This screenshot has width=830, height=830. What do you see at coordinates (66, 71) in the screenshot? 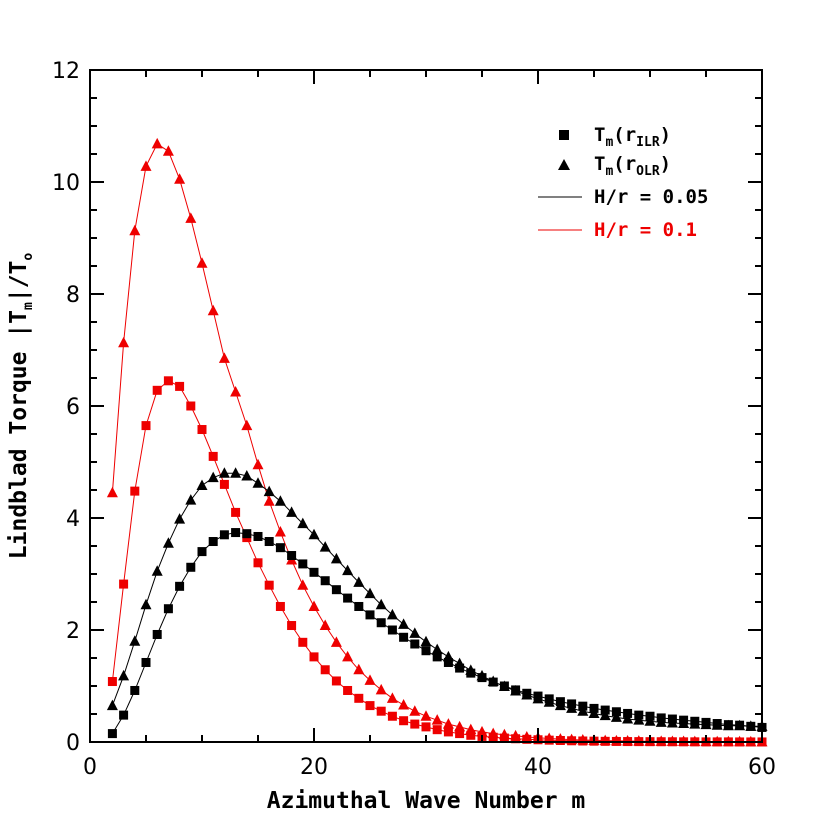
I see `y-tick-label: 12` at bounding box center [66, 71].